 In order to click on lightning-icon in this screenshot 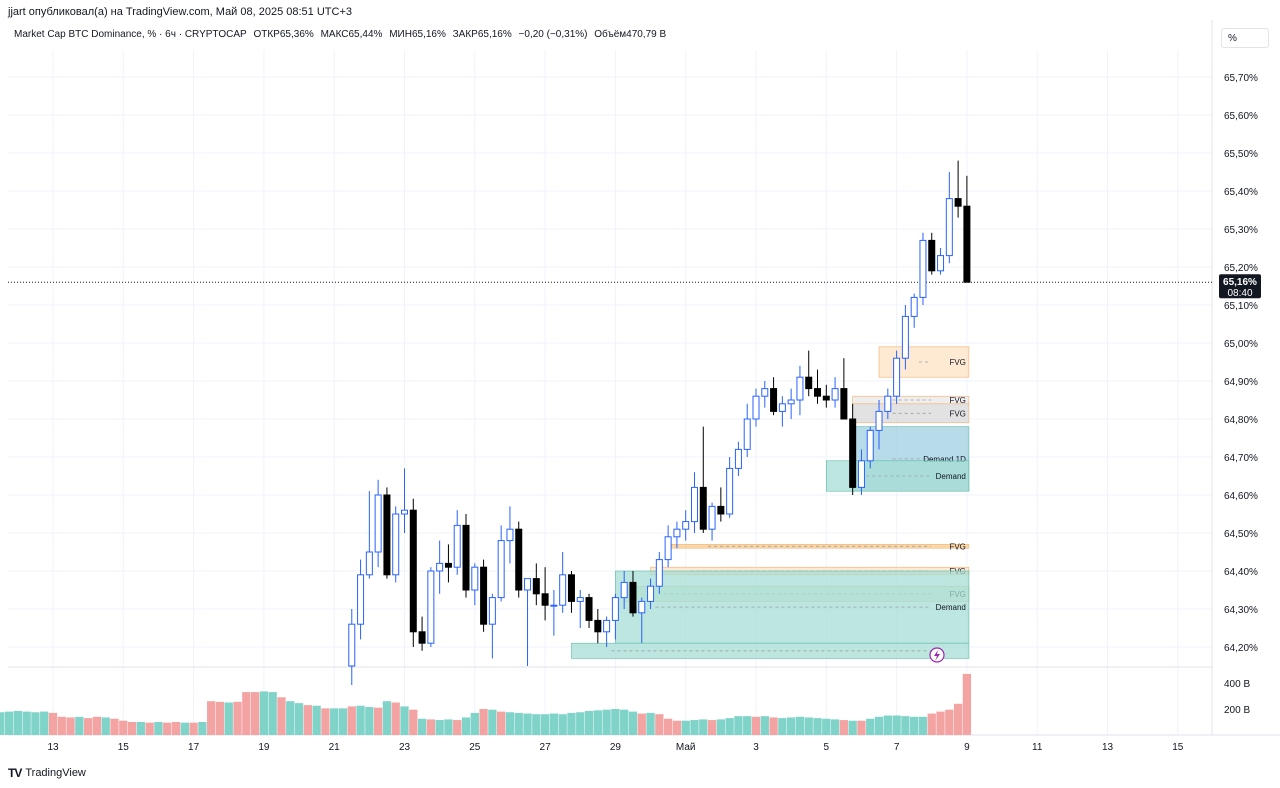, I will do `click(937, 655)`.